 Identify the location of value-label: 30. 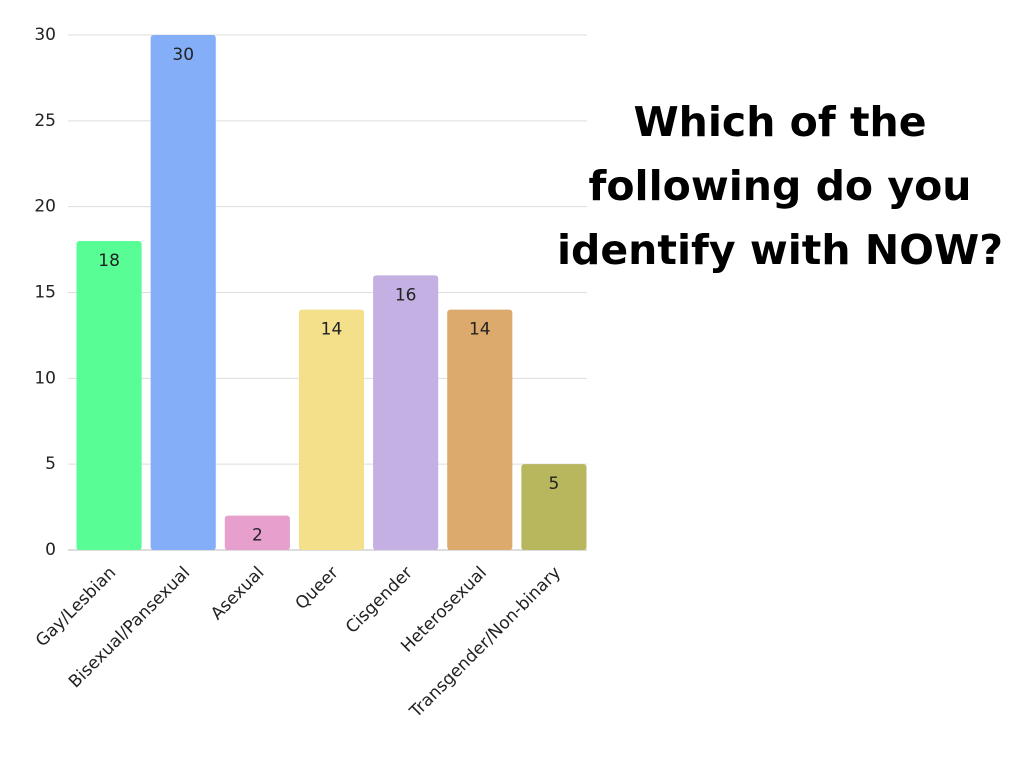
(183, 55).